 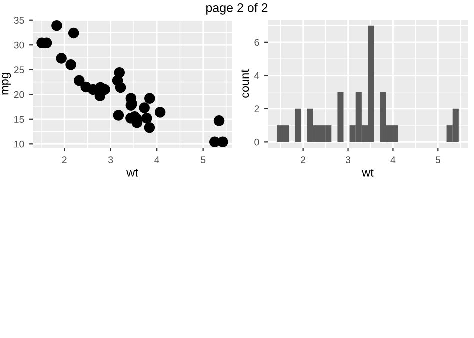 I want to click on y-tick-label: 0, so click(x=257, y=142).